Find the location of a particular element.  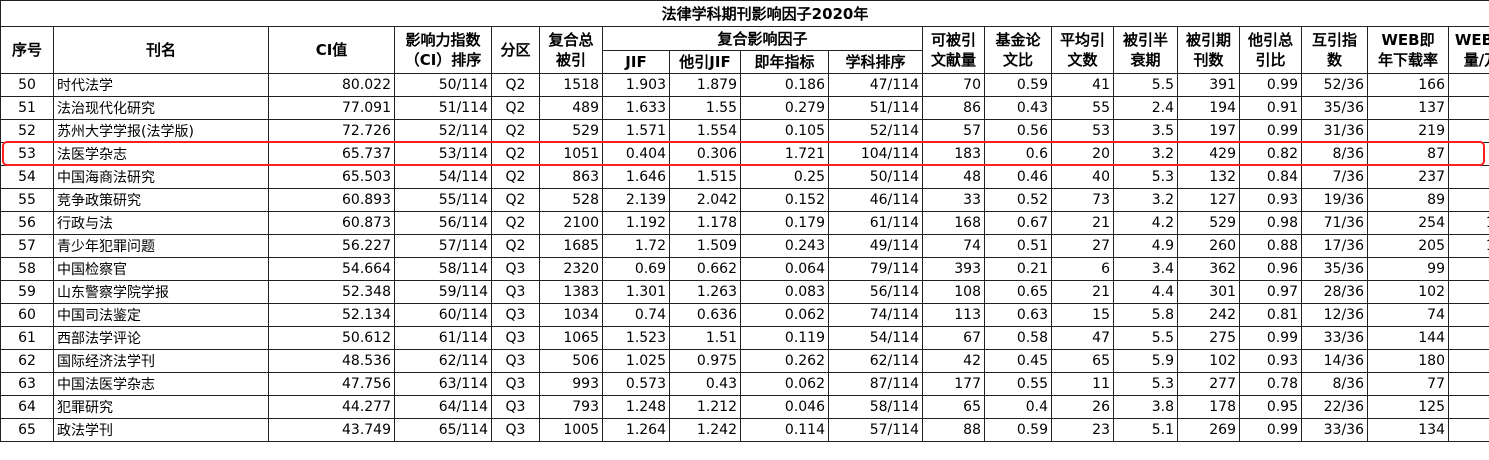

cell-citable: 168 is located at coordinates (953, 223).